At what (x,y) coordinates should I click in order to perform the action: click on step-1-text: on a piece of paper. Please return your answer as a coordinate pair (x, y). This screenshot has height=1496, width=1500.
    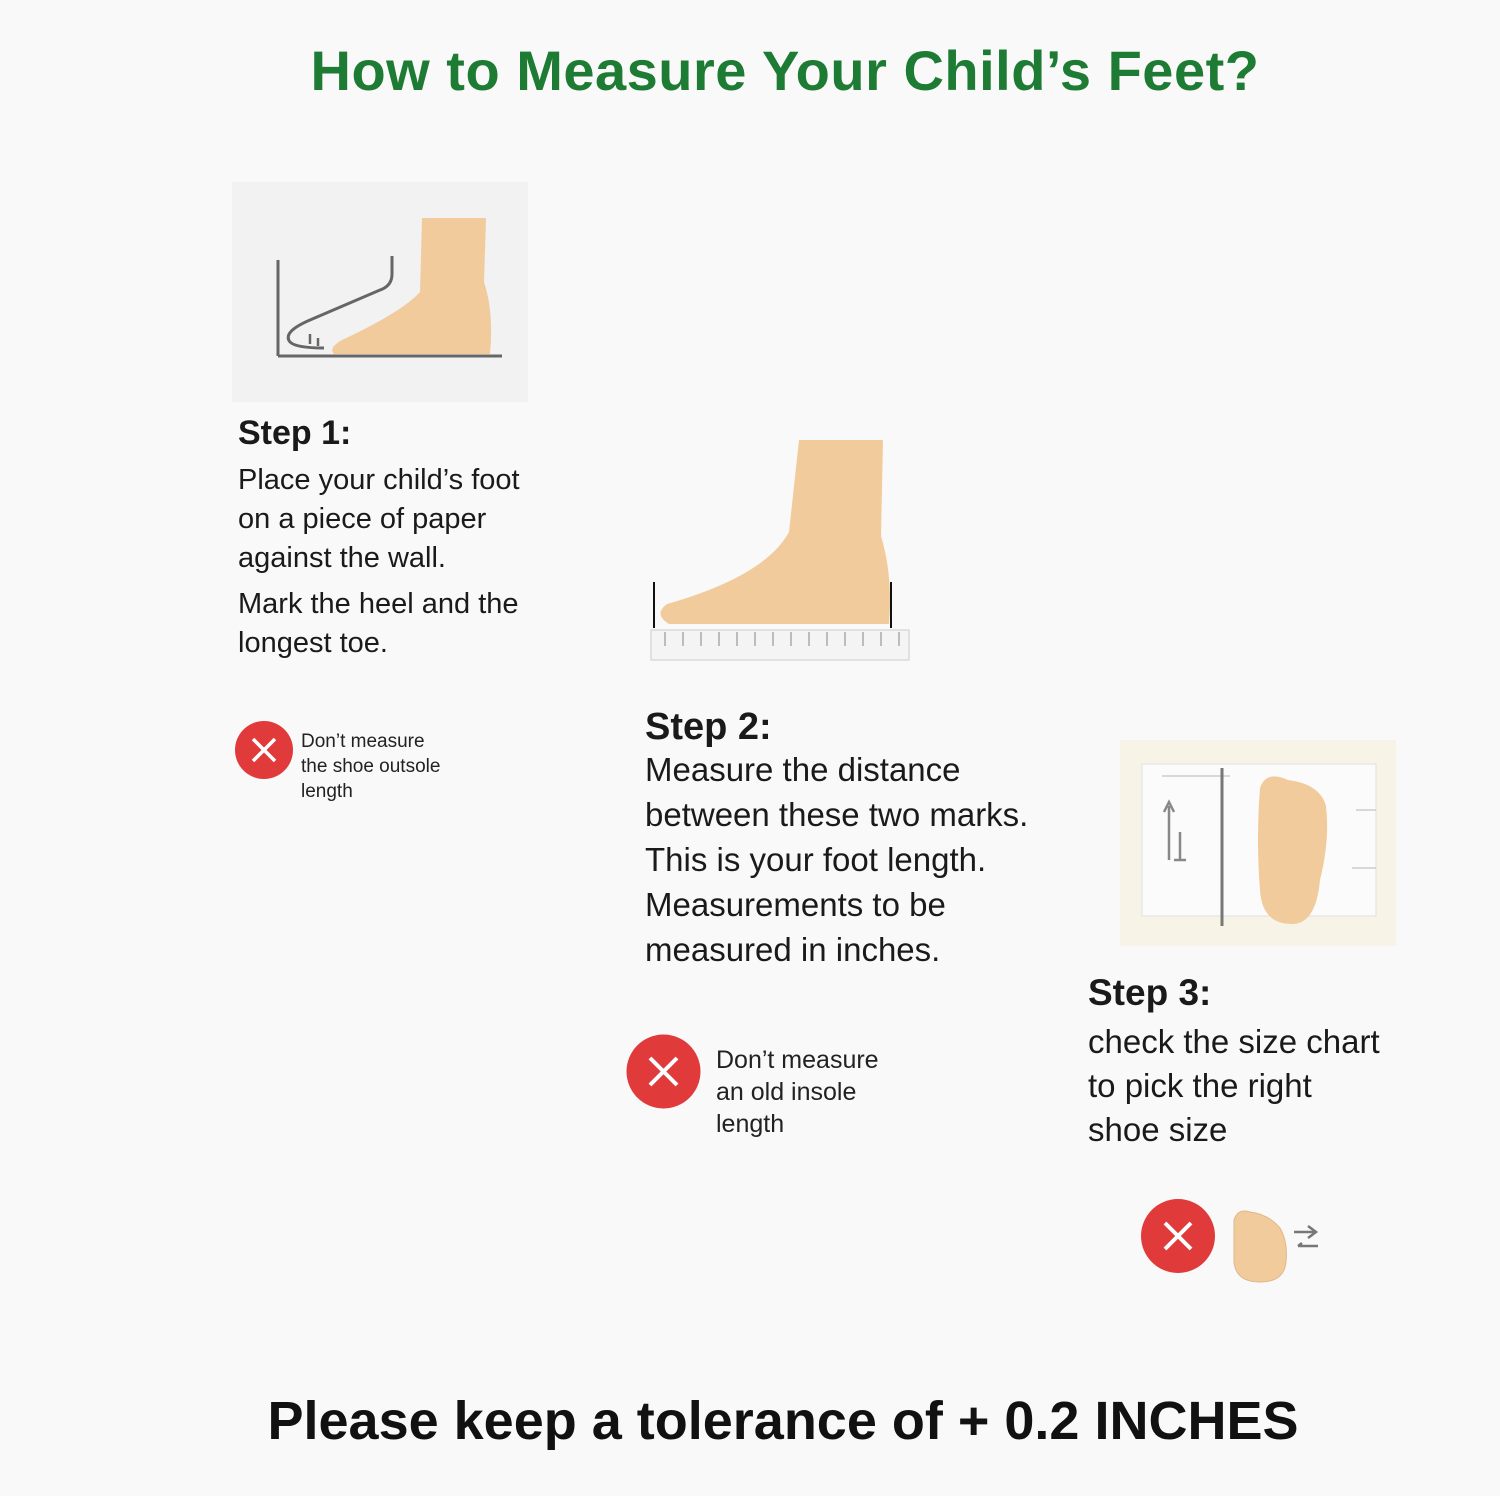
    Looking at the image, I should click on (362, 519).